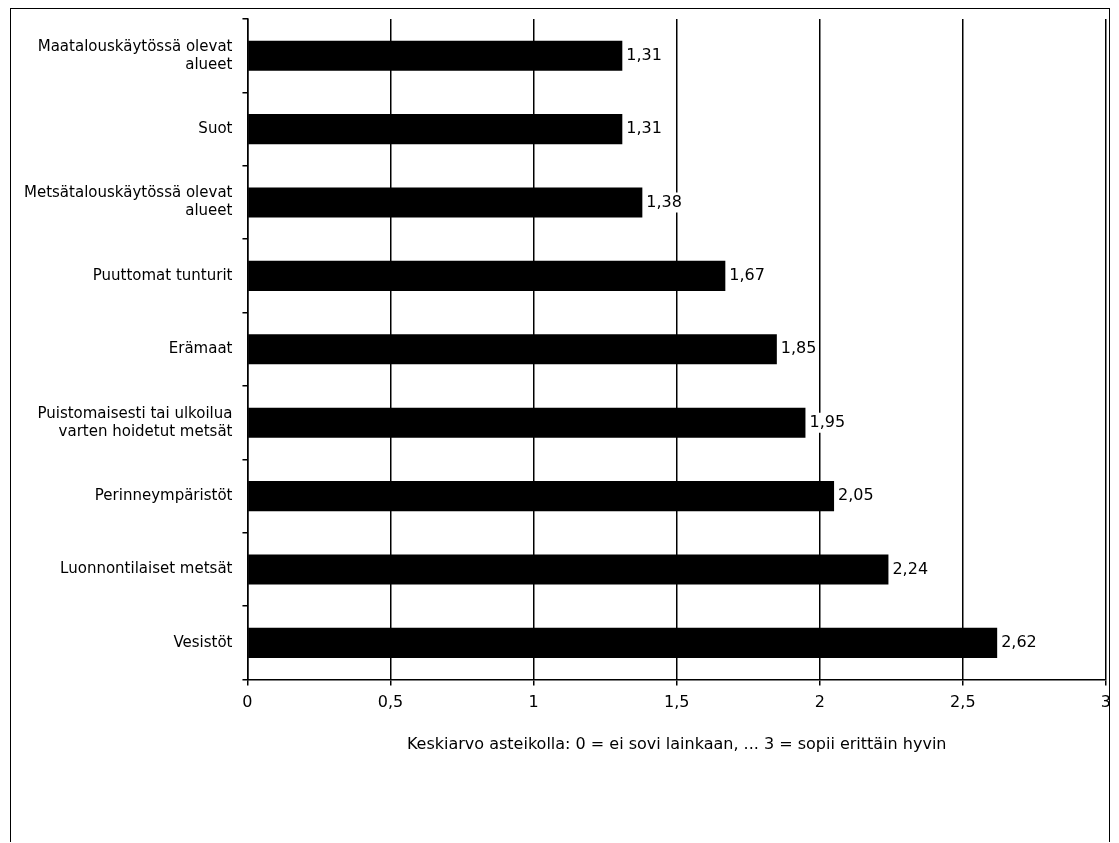 This screenshot has width=1119, height=843. What do you see at coordinates (162, 274) in the screenshot?
I see `y-tick-label: Puuttomat tunturit` at bounding box center [162, 274].